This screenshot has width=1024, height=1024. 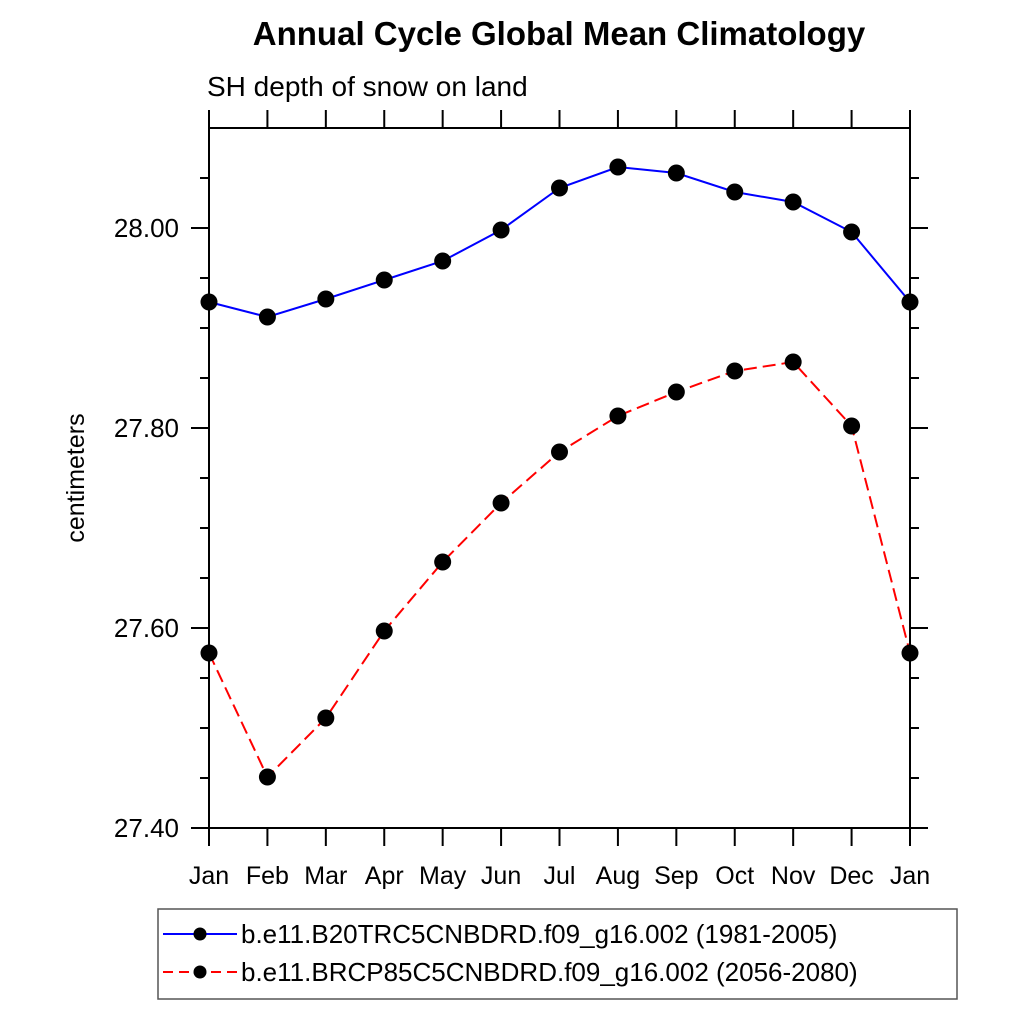 I want to click on y-tick-label: 27.60, so click(x=146, y=628).